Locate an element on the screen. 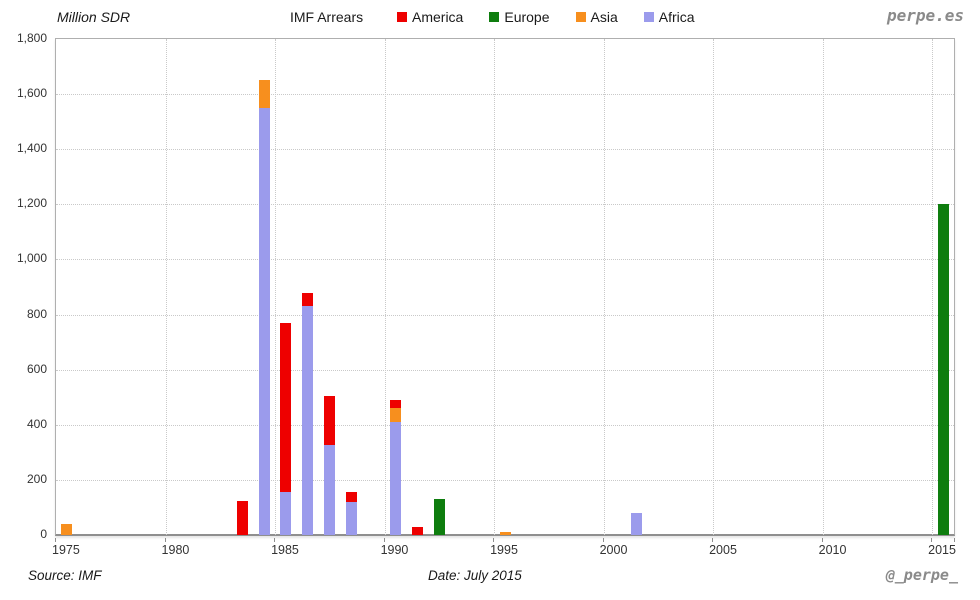  x-tick-label-1985: 1985 is located at coordinates (285, 550).